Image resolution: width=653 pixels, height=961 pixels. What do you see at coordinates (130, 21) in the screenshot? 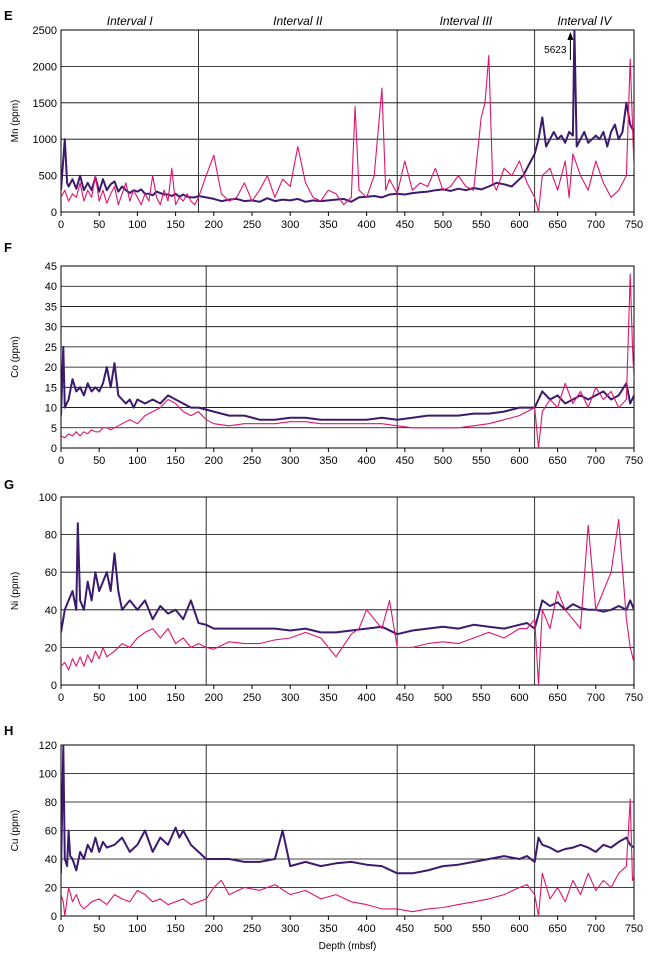
I see `interval-label: Interval I` at bounding box center [130, 21].